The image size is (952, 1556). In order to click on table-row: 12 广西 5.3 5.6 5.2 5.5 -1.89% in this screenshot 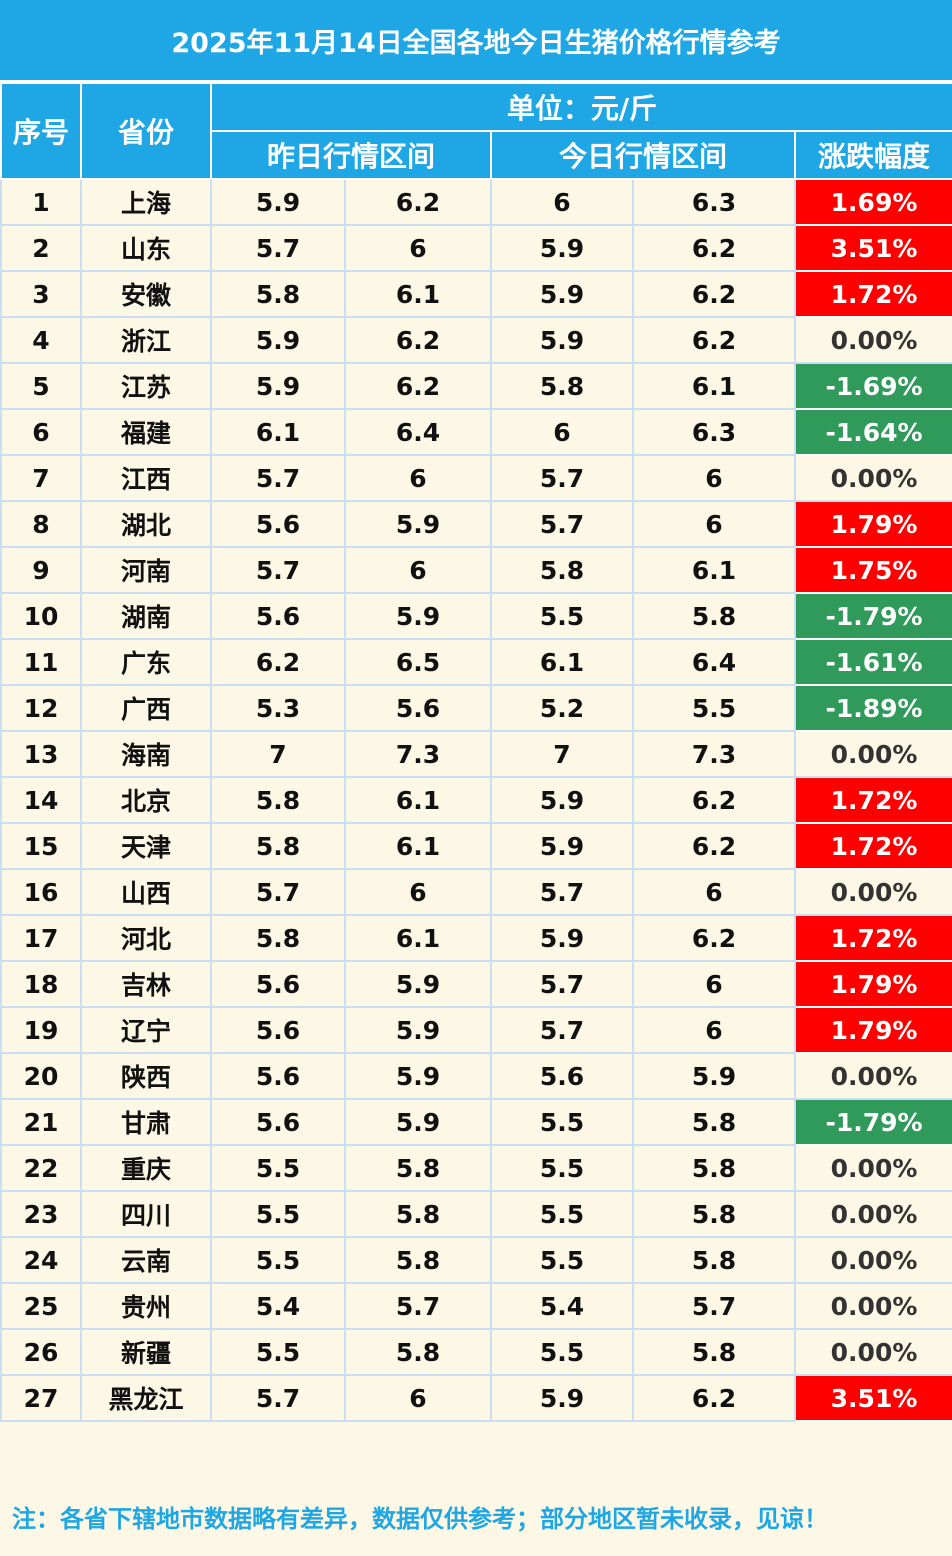, I will do `click(476, 708)`.